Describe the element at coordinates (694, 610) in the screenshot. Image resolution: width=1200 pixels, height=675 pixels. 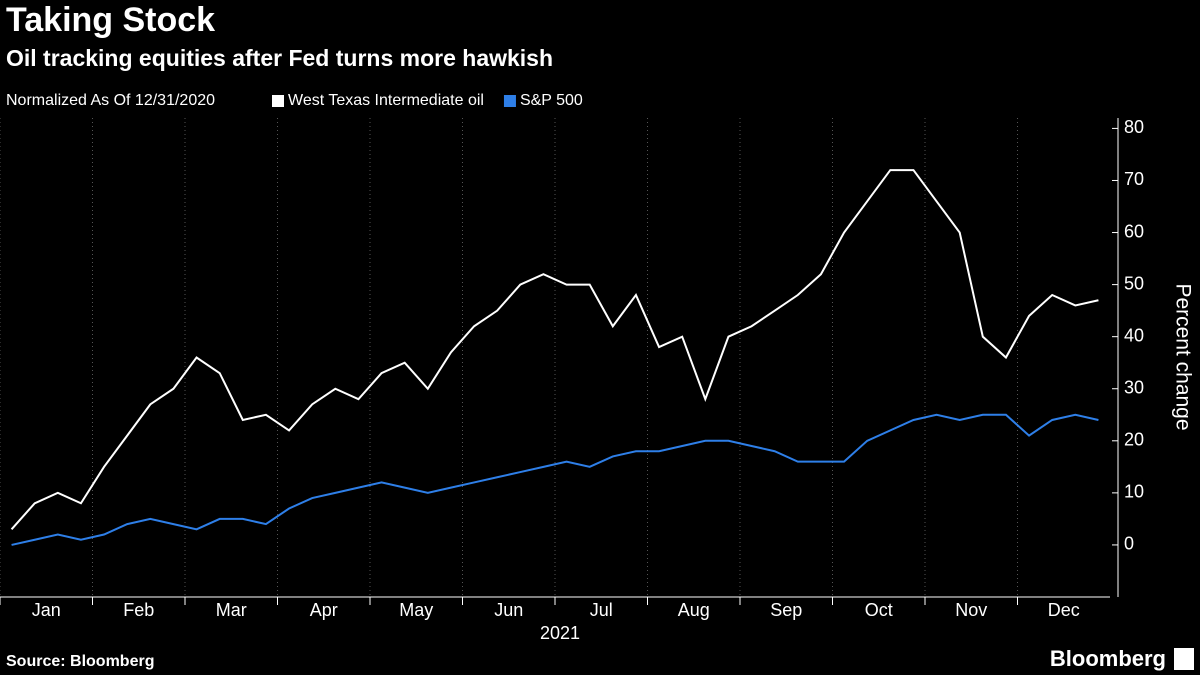
I see `x-tick-label: Aug` at that location.